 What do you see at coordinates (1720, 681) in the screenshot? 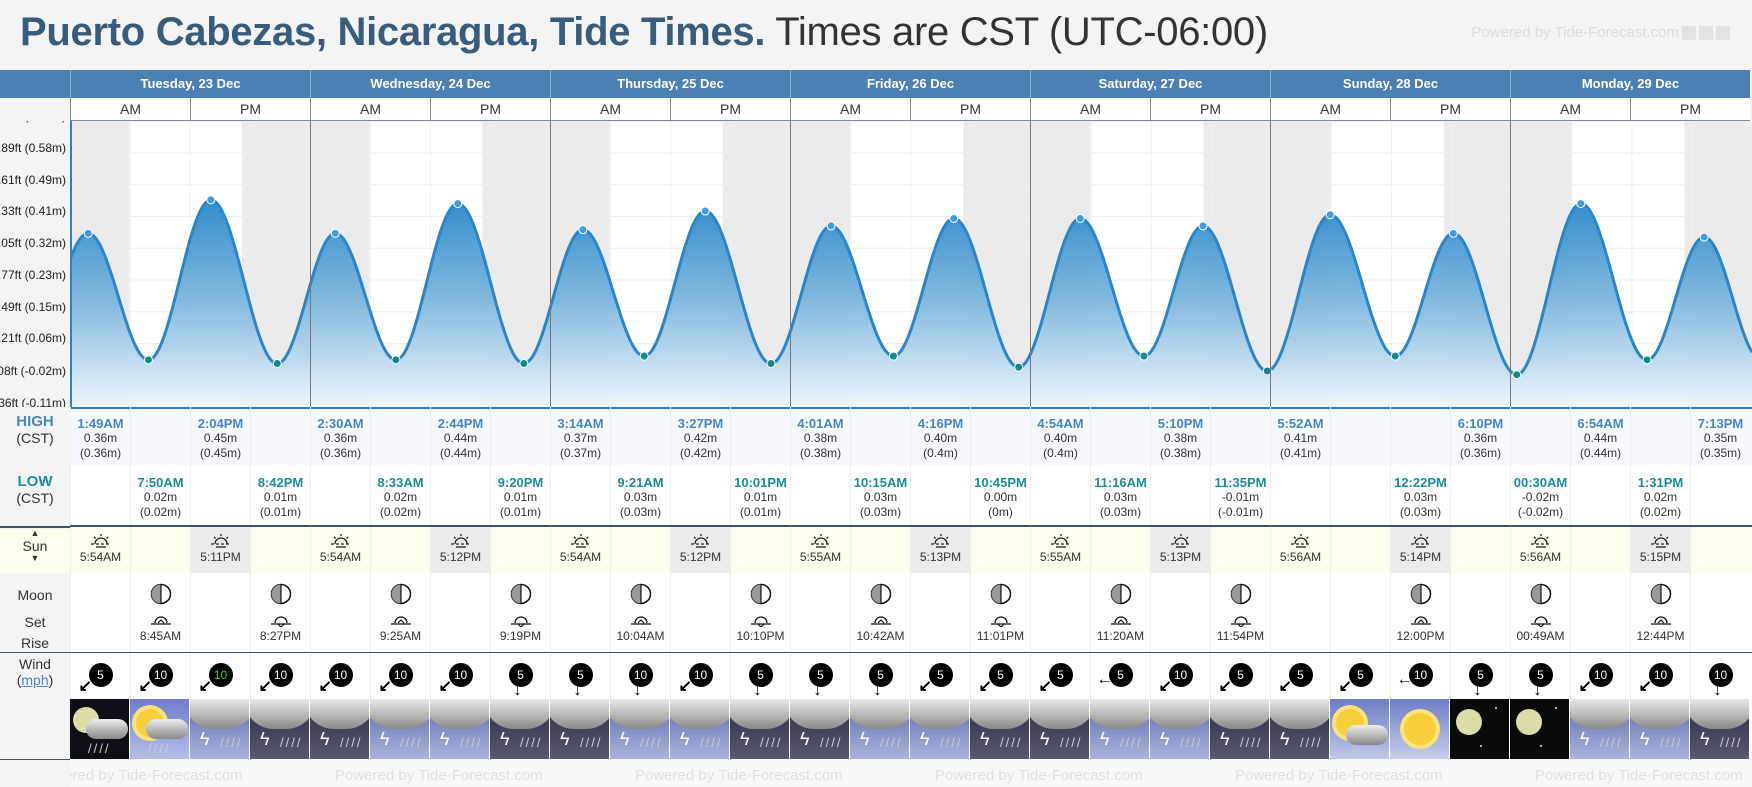
I see `wind-speed-badge: 10 ↓` at bounding box center [1720, 681].